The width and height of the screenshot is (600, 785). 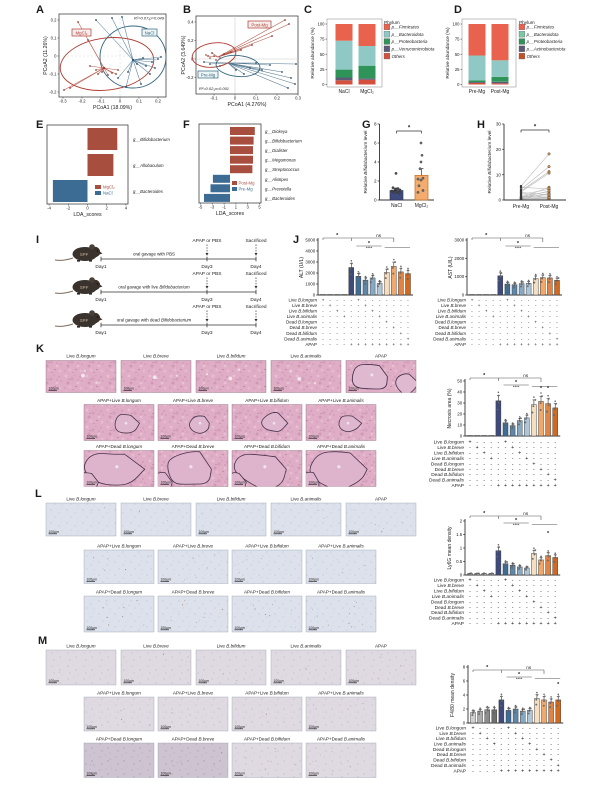 What do you see at coordinates (84, 254) in the screenshot?
I see `svg-text: SPF` at bounding box center [84, 254].